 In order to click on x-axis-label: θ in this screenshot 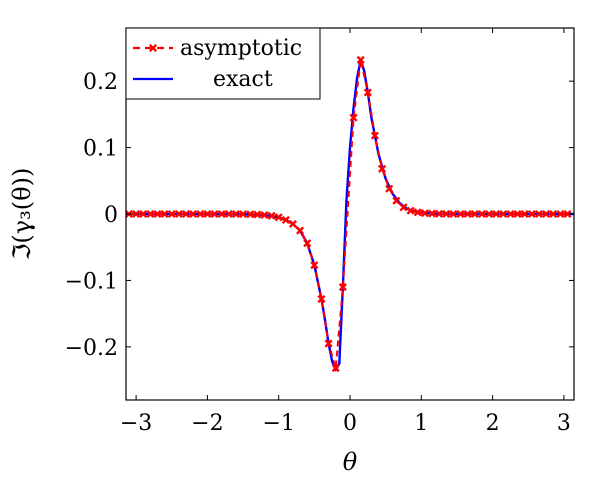, I will do `click(350, 462)`.